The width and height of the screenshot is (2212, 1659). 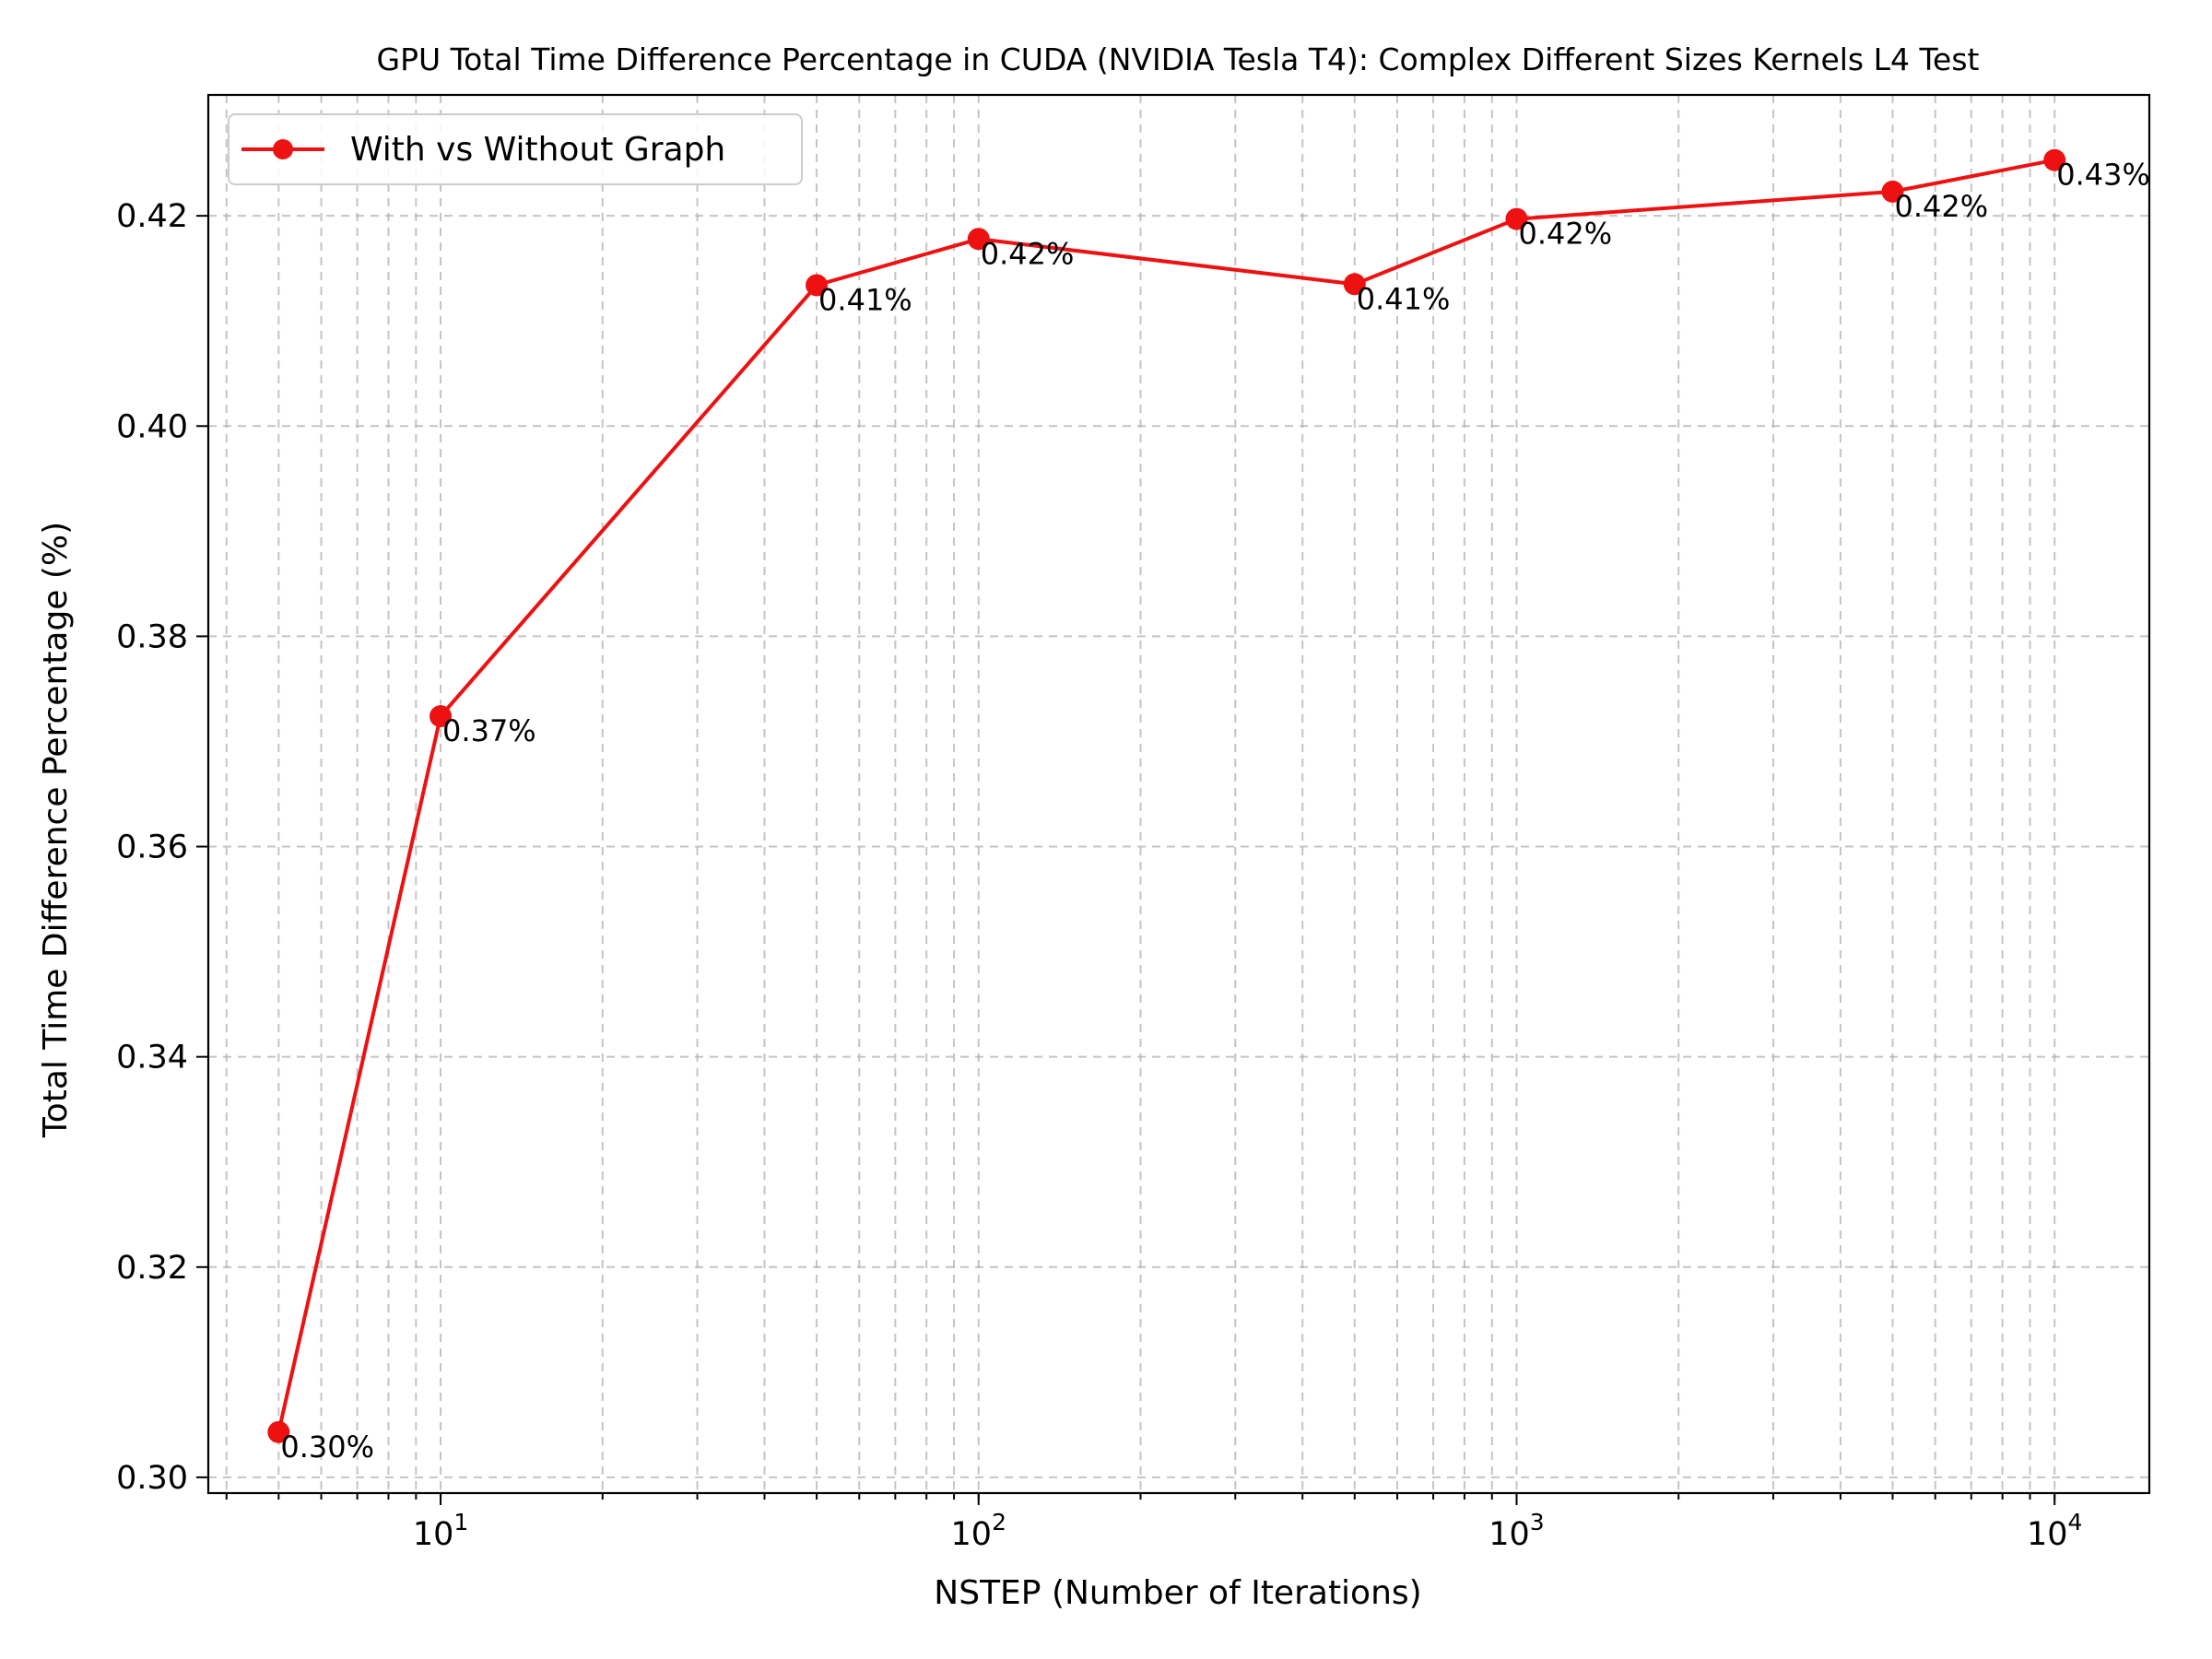 I want to click on x-axis-label: NSTEP (Number of Iterations), so click(x=1177, y=1593).